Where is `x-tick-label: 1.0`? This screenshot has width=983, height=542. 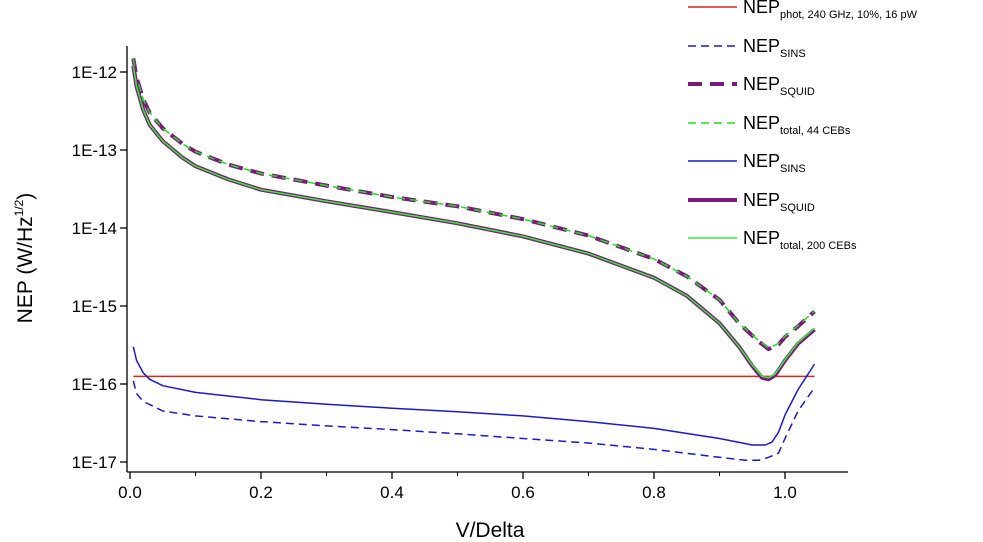 x-tick-label: 1.0 is located at coordinates (785, 492).